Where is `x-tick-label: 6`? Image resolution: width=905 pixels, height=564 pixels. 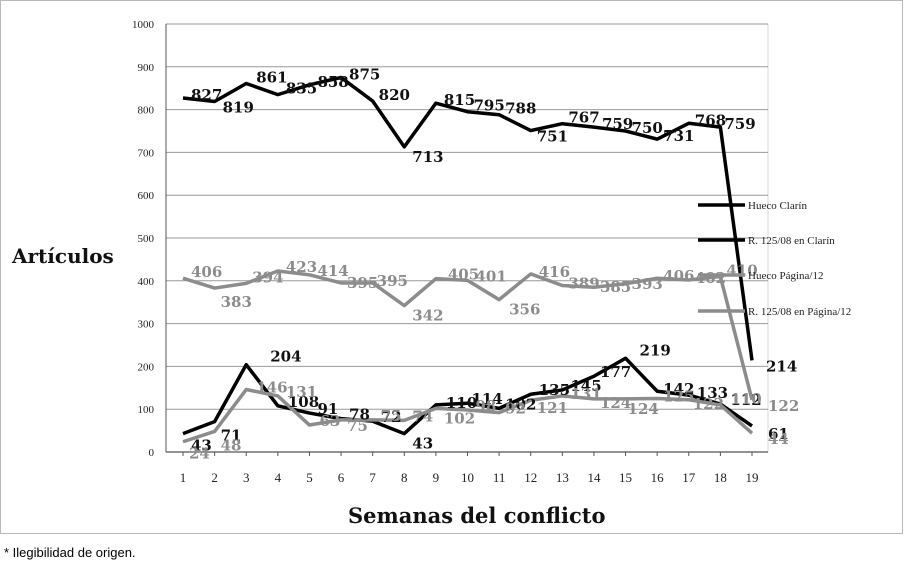
x-tick-label: 6 is located at coordinates (341, 477).